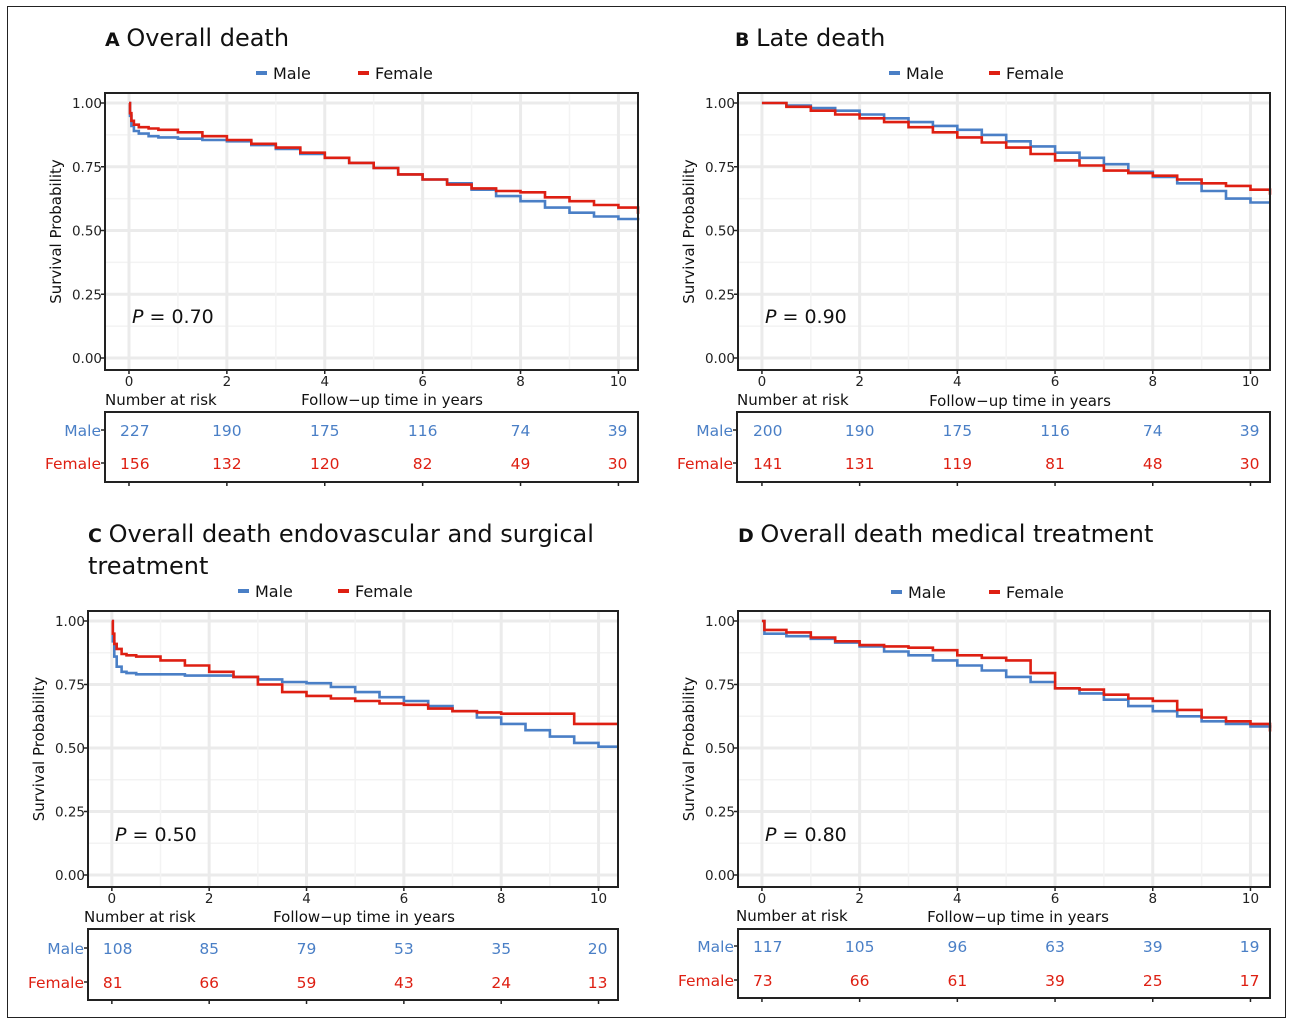 The image size is (1293, 1021). What do you see at coordinates (860, 947) in the screenshot?
I see `risk-value-male: 105` at bounding box center [860, 947].